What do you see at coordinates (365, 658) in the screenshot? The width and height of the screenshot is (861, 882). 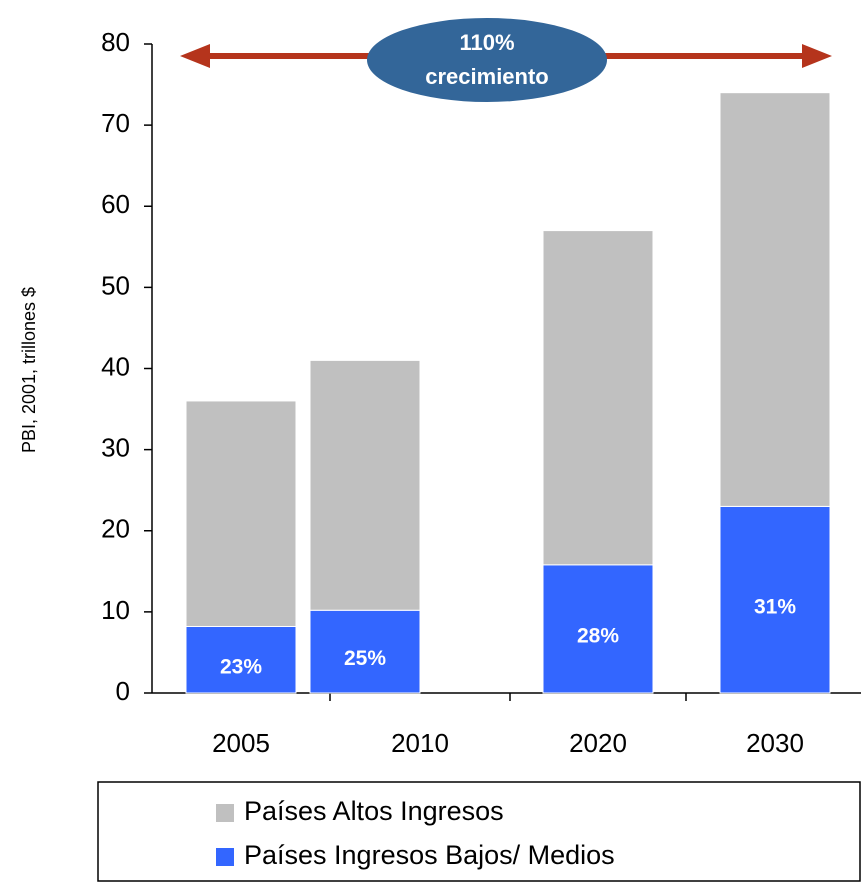 I see `share-label: 25%` at bounding box center [365, 658].